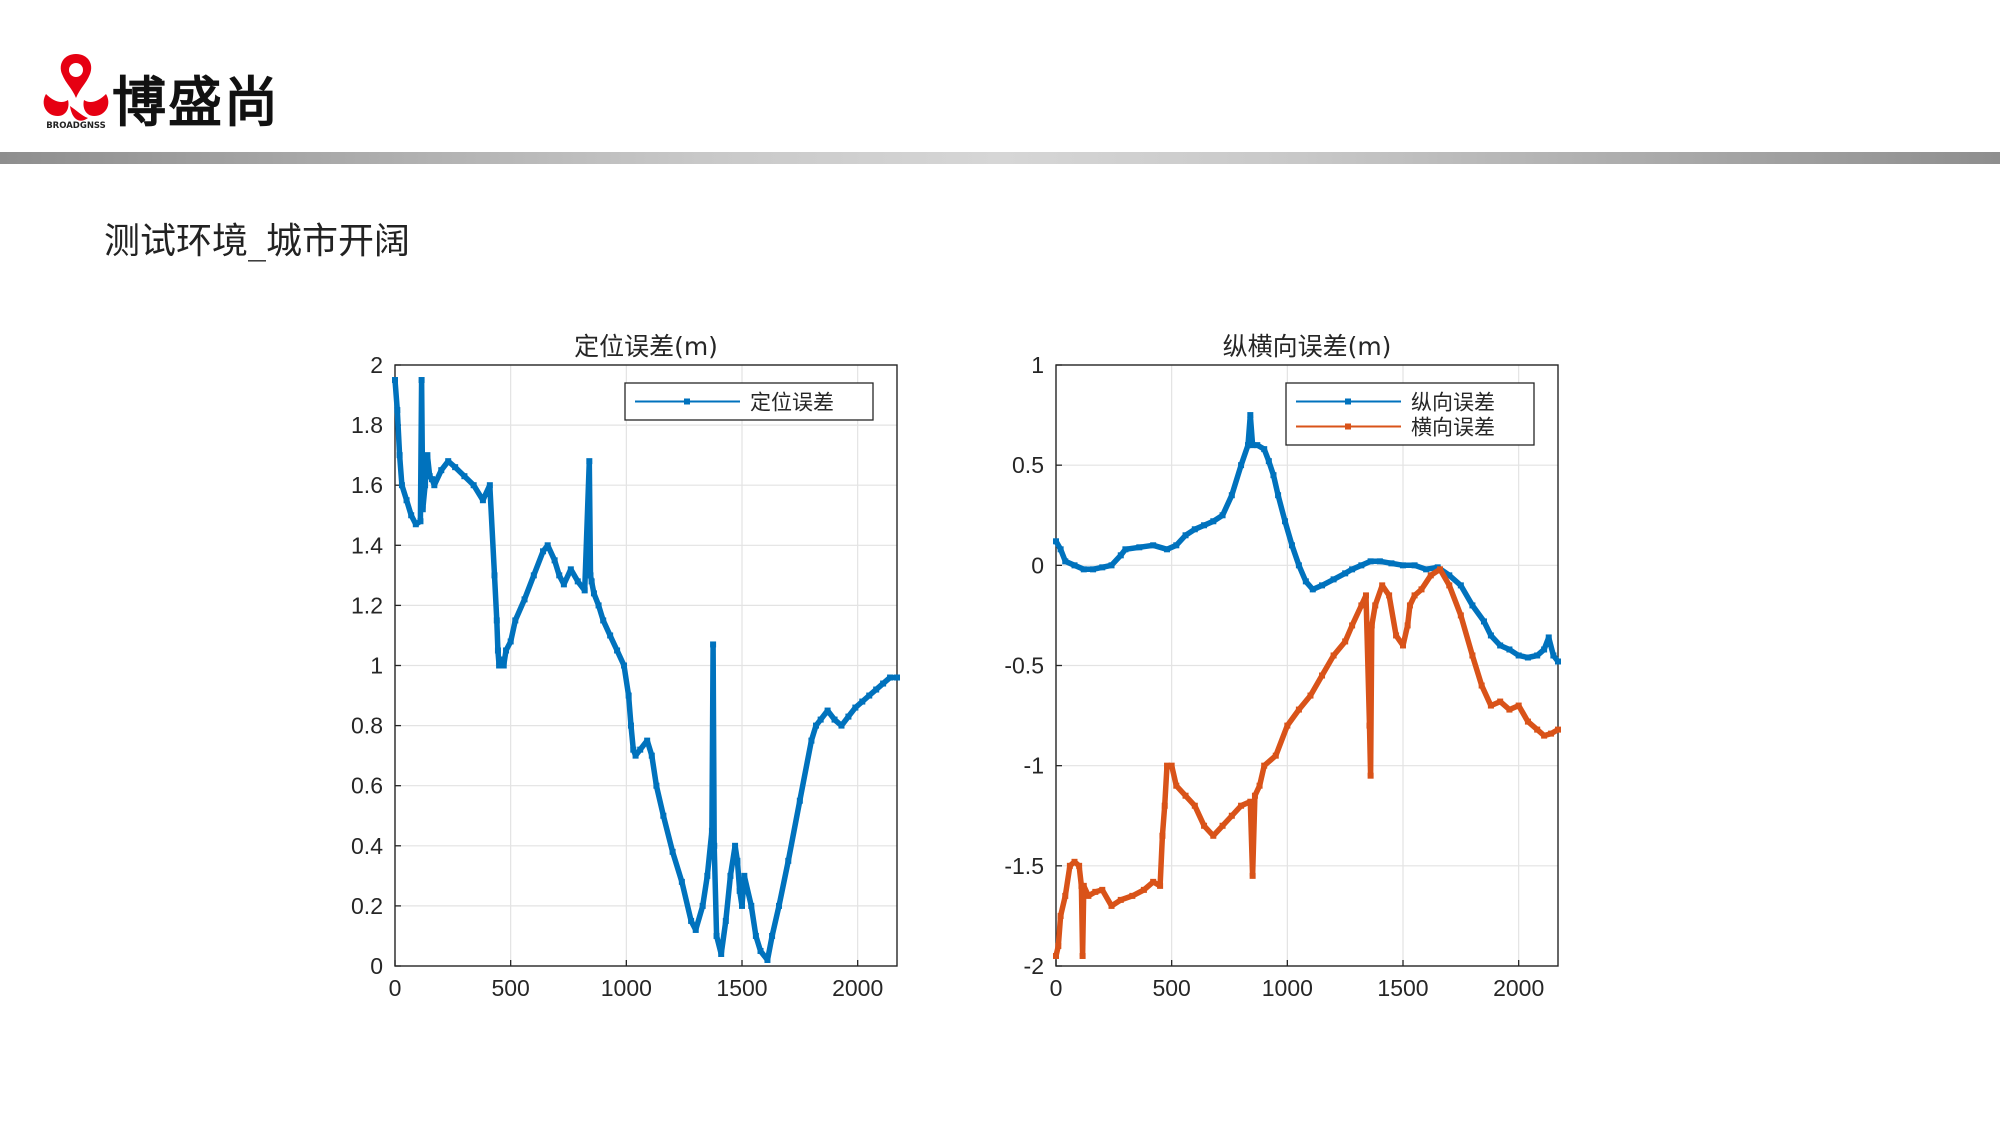  What do you see at coordinates (367, 906) in the screenshot?
I see `y-tick-label: 0.2` at bounding box center [367, 906].